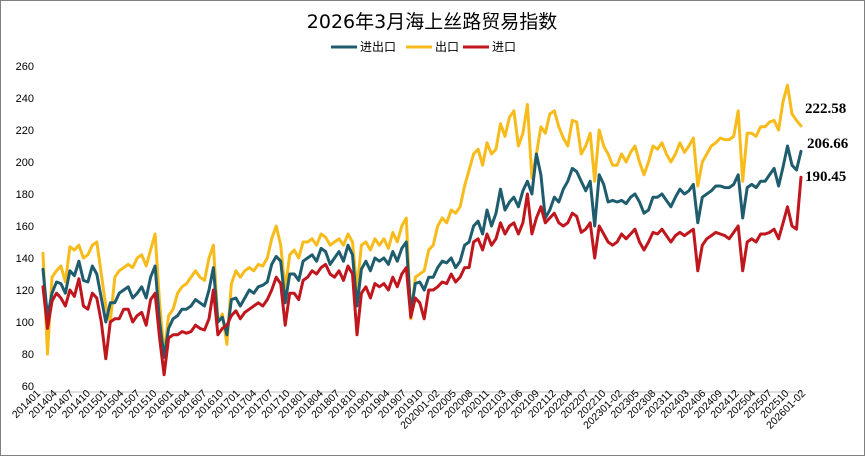 This screenshot has height=460, width=865. What do you see at coordinates (423, 47) in the screenshot?
I see `legend: 进出口 出口 进口` at bounding box center [423, 47].